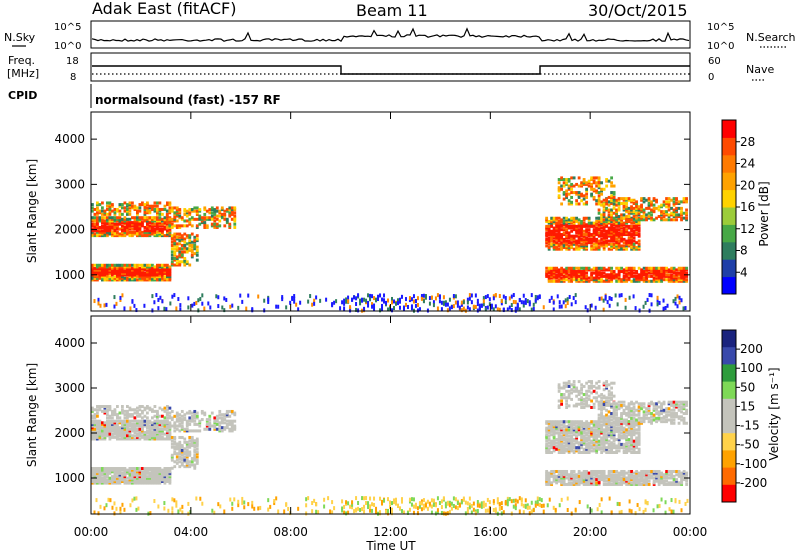 This screenshot has width=800, height=559. Describe the element at coordinates (23, 73) in the screenshot. I see `freq-unit-label: [MHz]` at that location.